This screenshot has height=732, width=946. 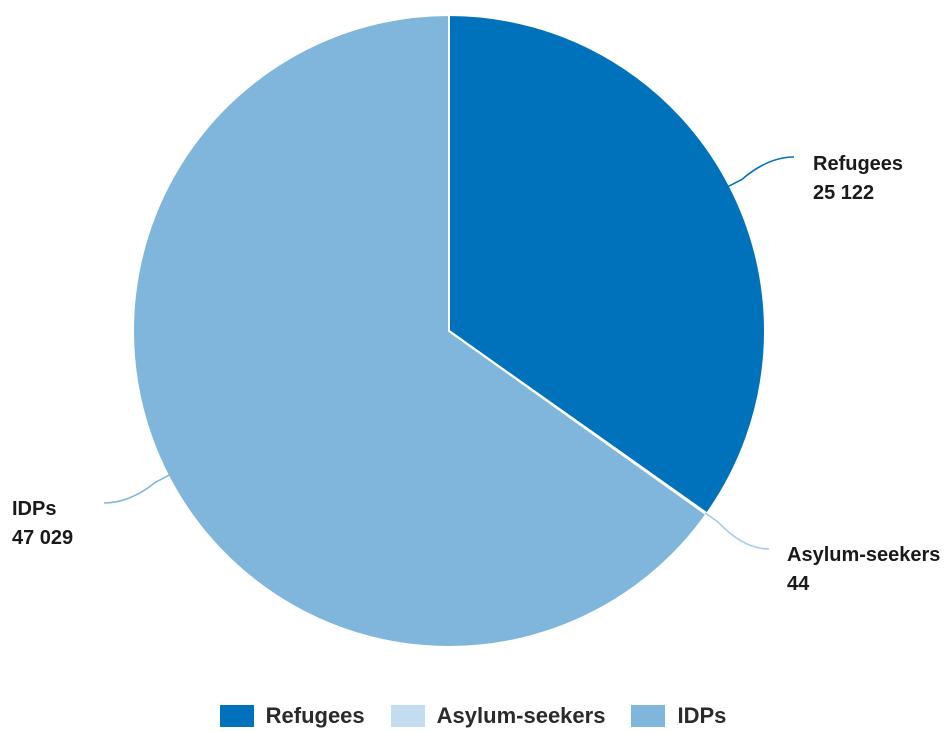 What do you see at coordinates (137, 489) in the screenshot?
I see `leader-line-idps` at bounding box center [137, 489].